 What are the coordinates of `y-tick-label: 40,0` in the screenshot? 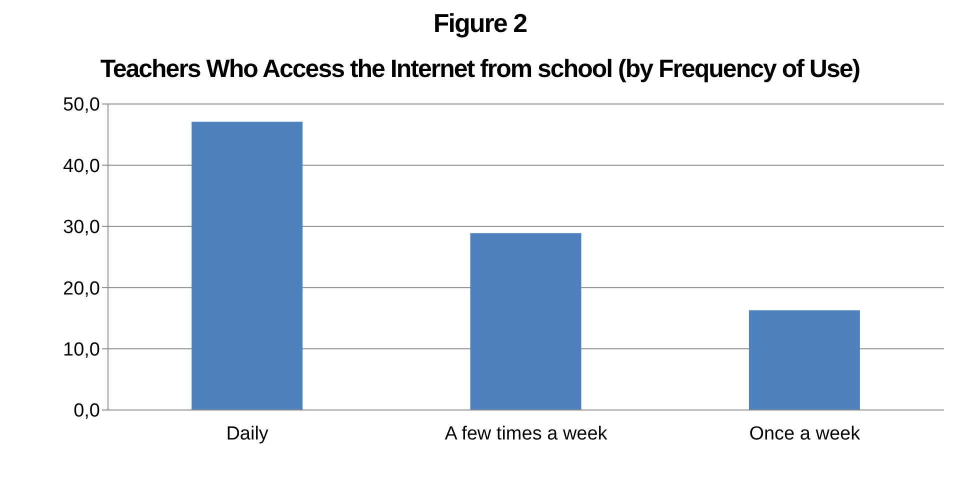 It's located at (81, 166).